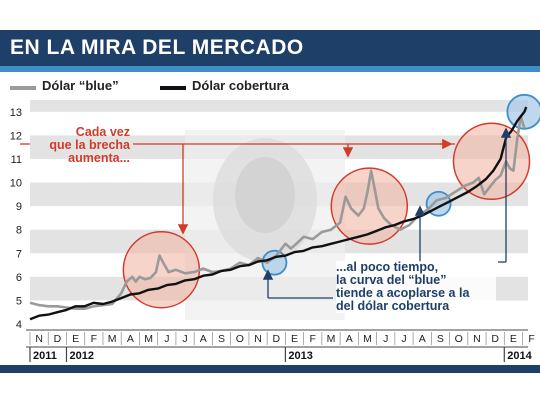 Image resolution: width=540 pixels, height=405 pixels. What do you see at coordinates (19, 301) in the screenshot?
I see `y-tick-label: 5` at bounding box center [19, 301].